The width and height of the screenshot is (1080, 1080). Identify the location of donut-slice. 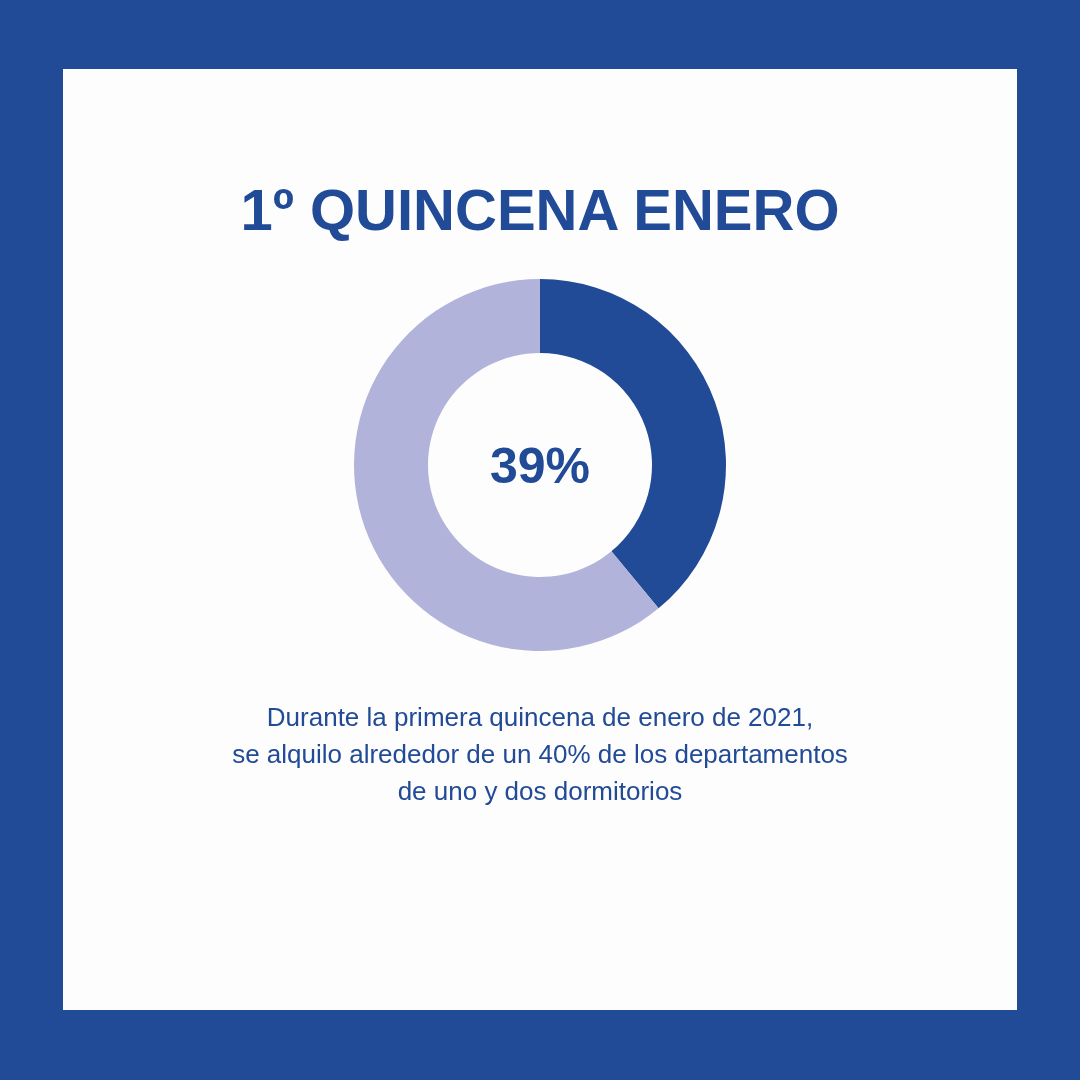
(506, 465).